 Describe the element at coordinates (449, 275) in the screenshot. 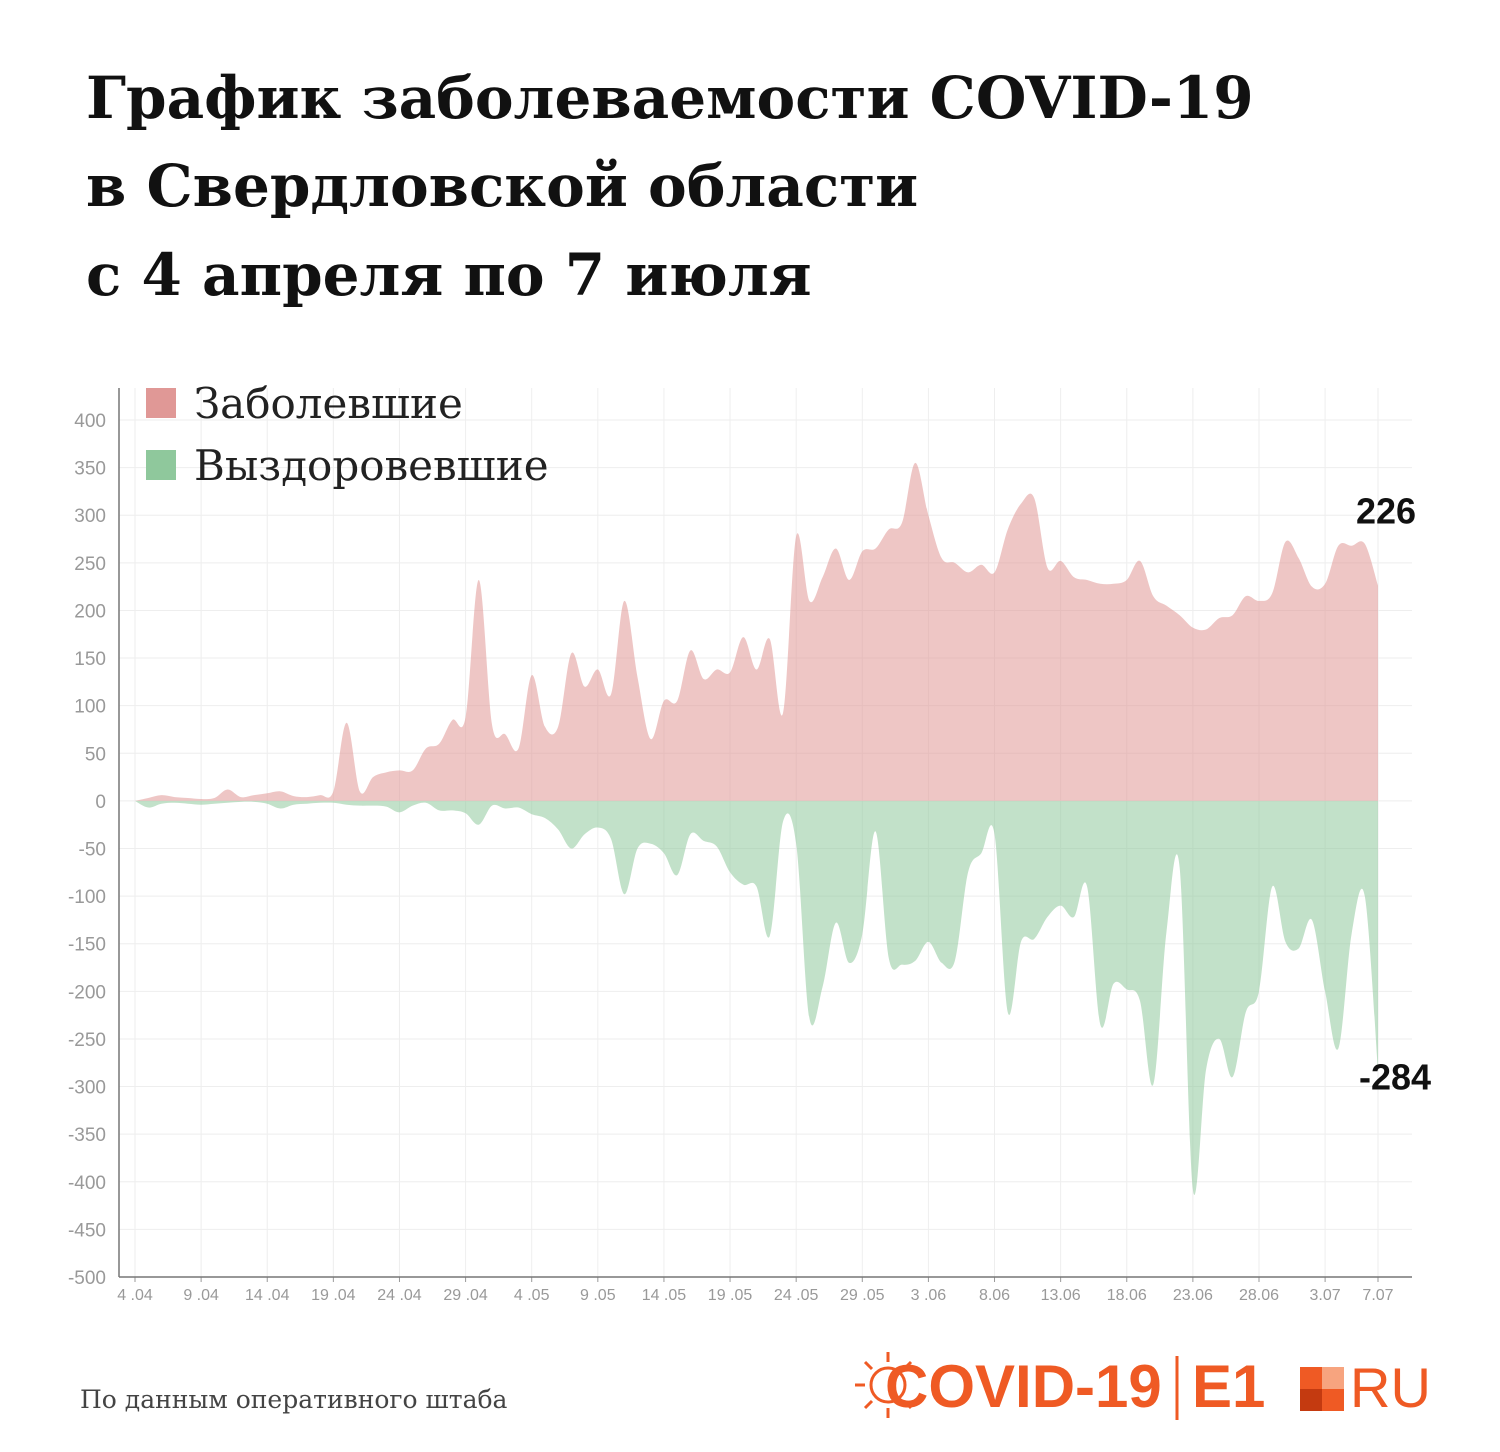

I see `chart-title: с 4 апреля по 7 июля` at that location.